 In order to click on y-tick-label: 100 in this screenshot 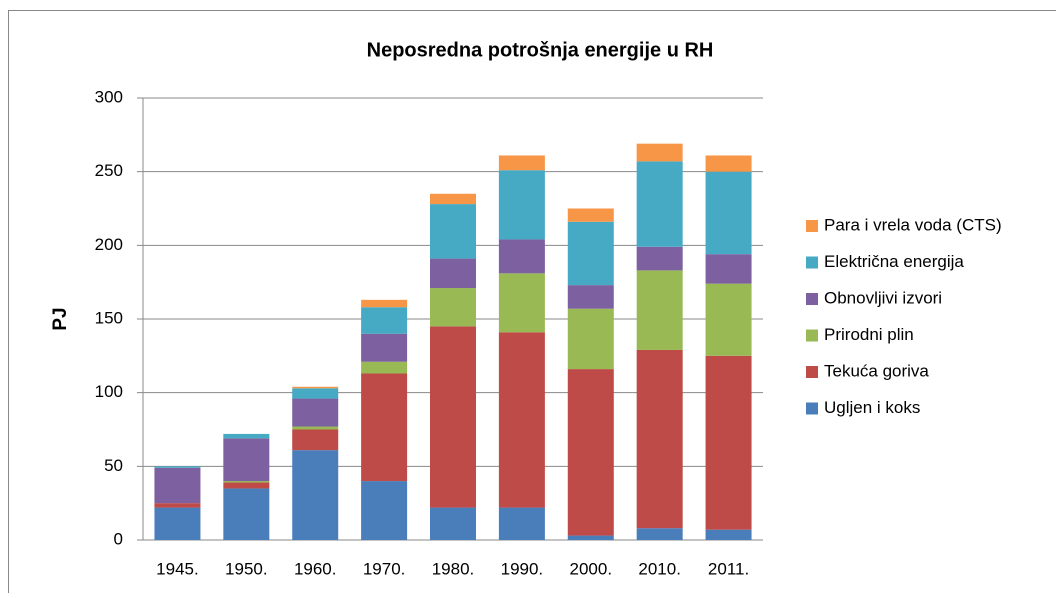, I will do `click(109, 391)`.